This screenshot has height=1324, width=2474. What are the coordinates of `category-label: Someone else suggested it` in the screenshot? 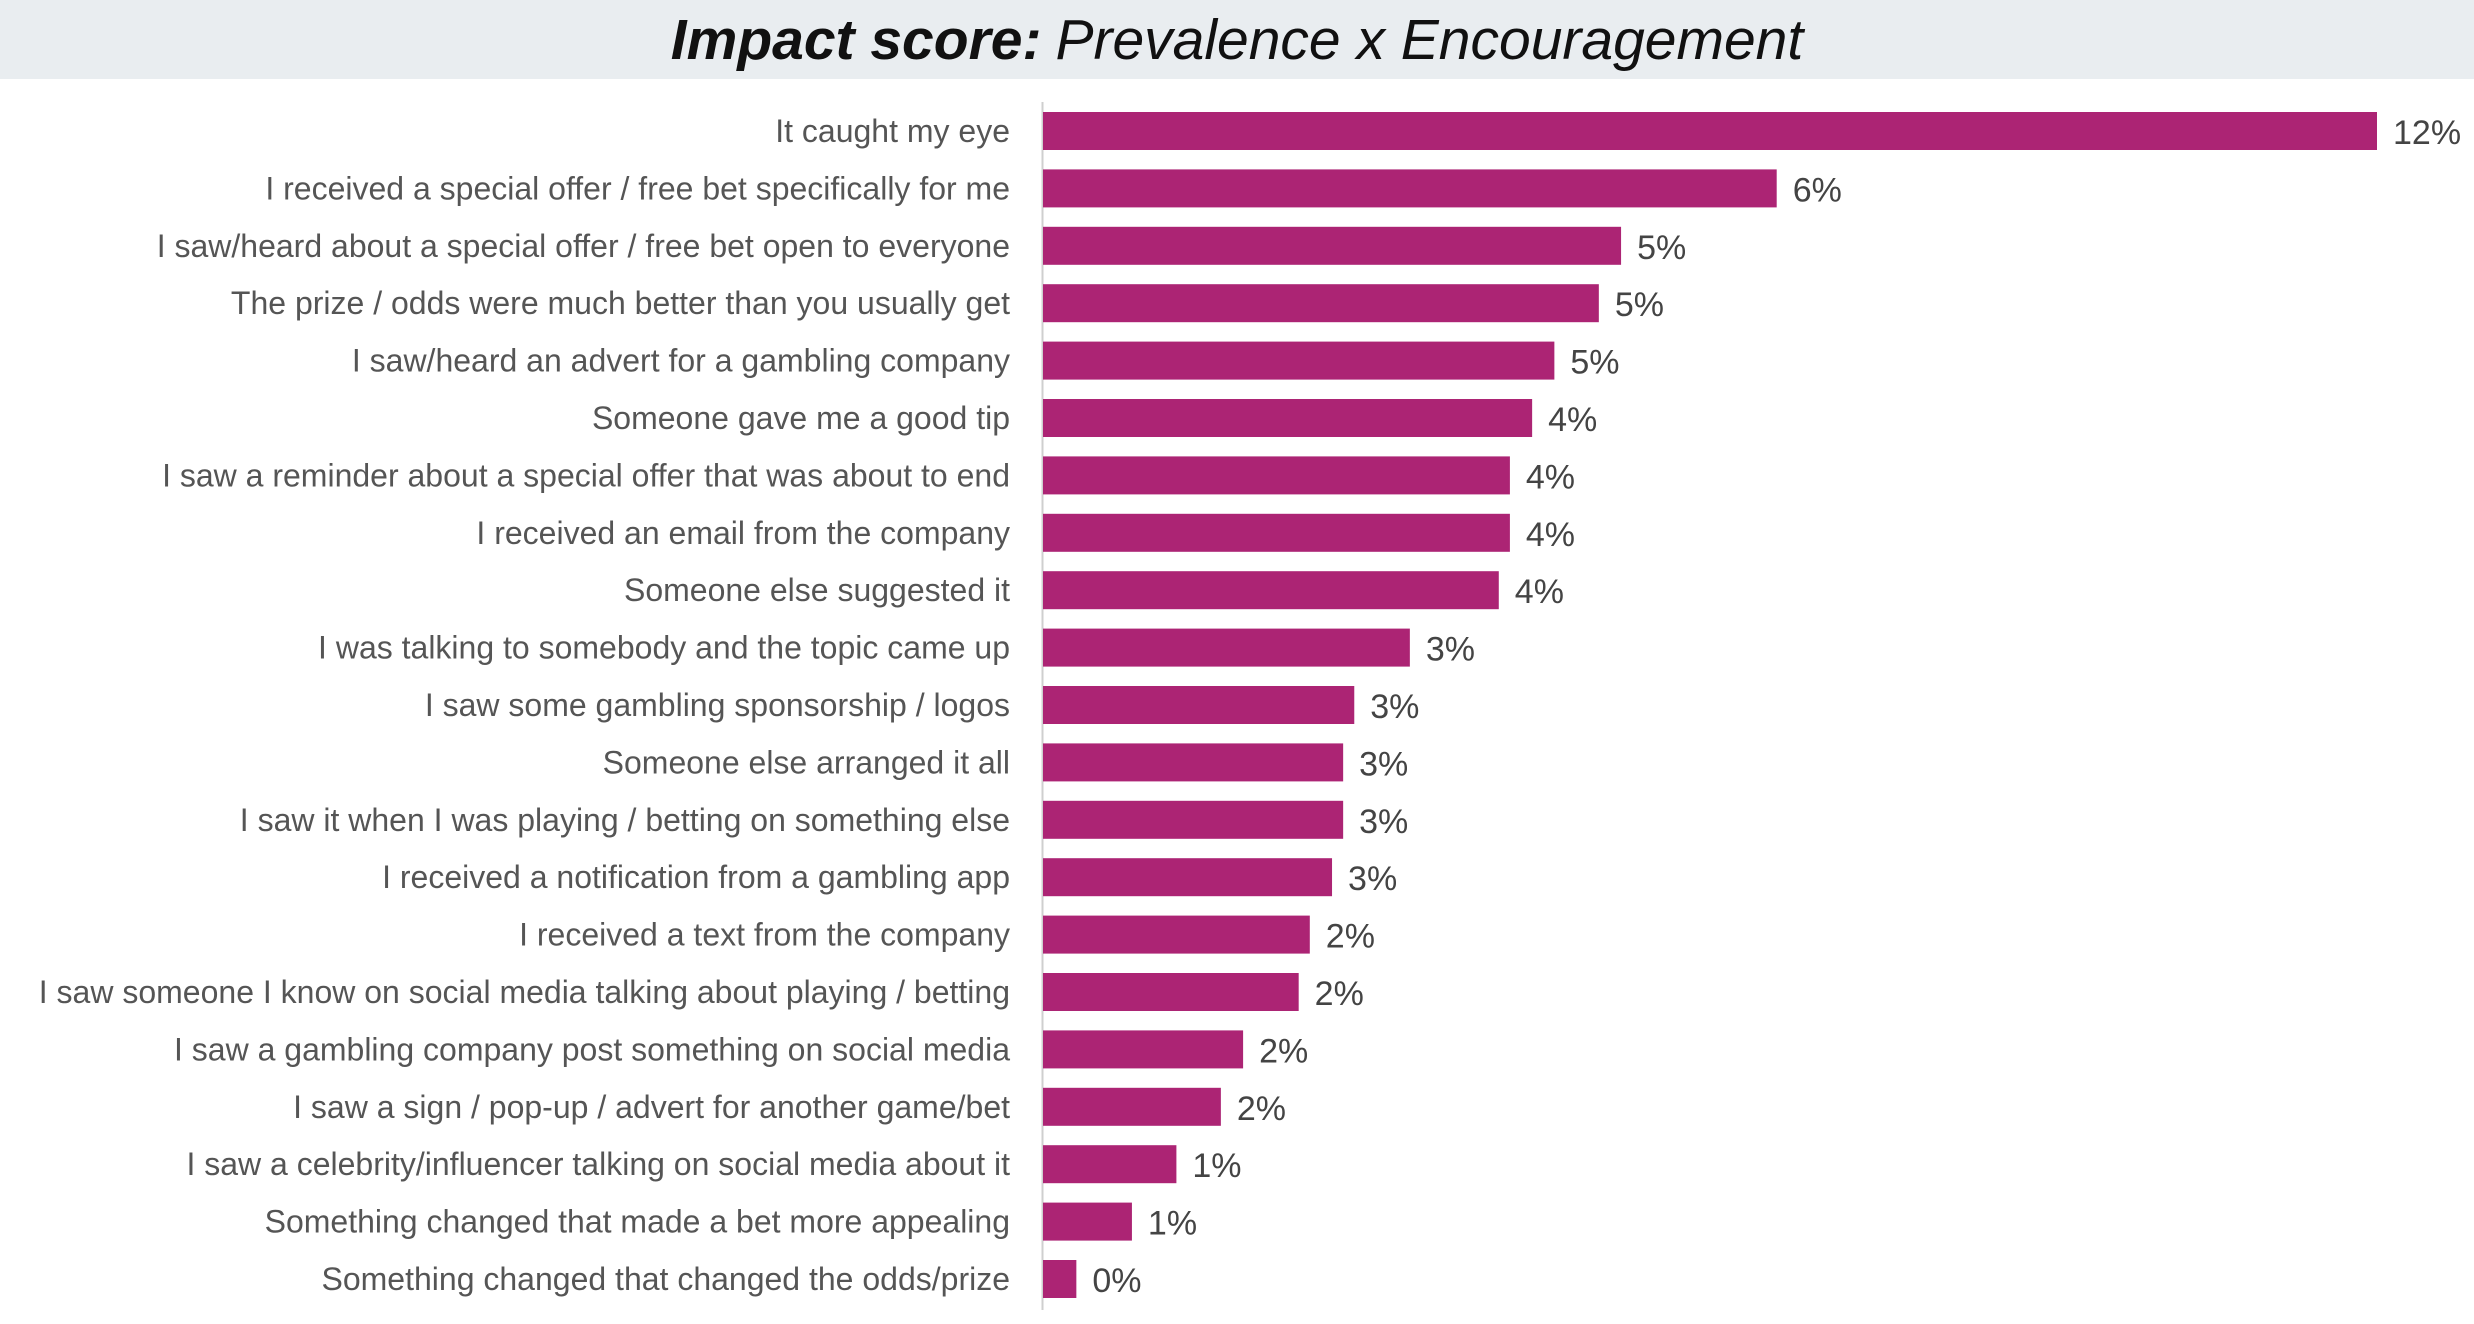 It's located at (817, 590).